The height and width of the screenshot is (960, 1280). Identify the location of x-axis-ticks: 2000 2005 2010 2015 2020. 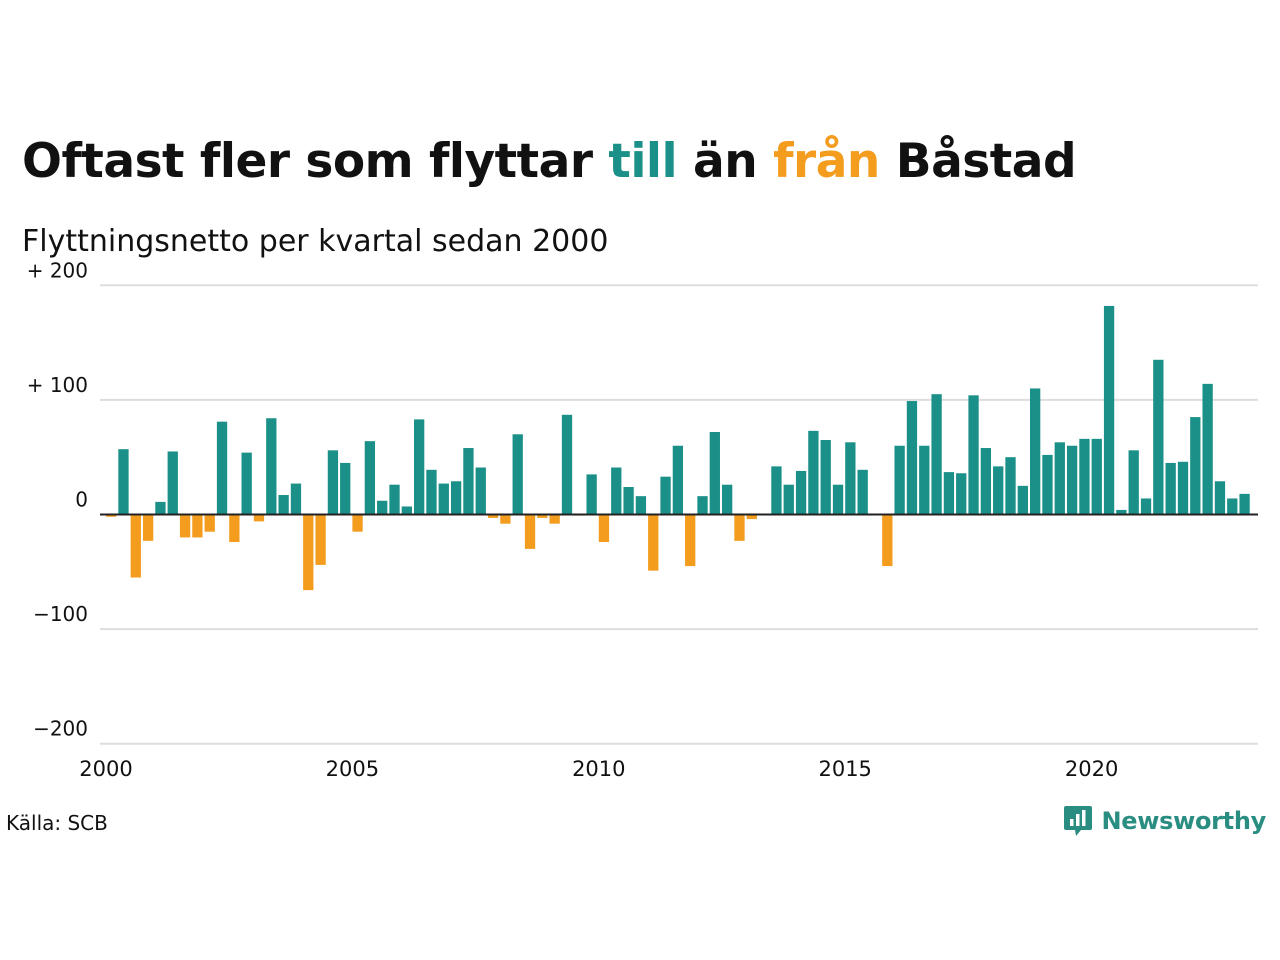
(598, 769).